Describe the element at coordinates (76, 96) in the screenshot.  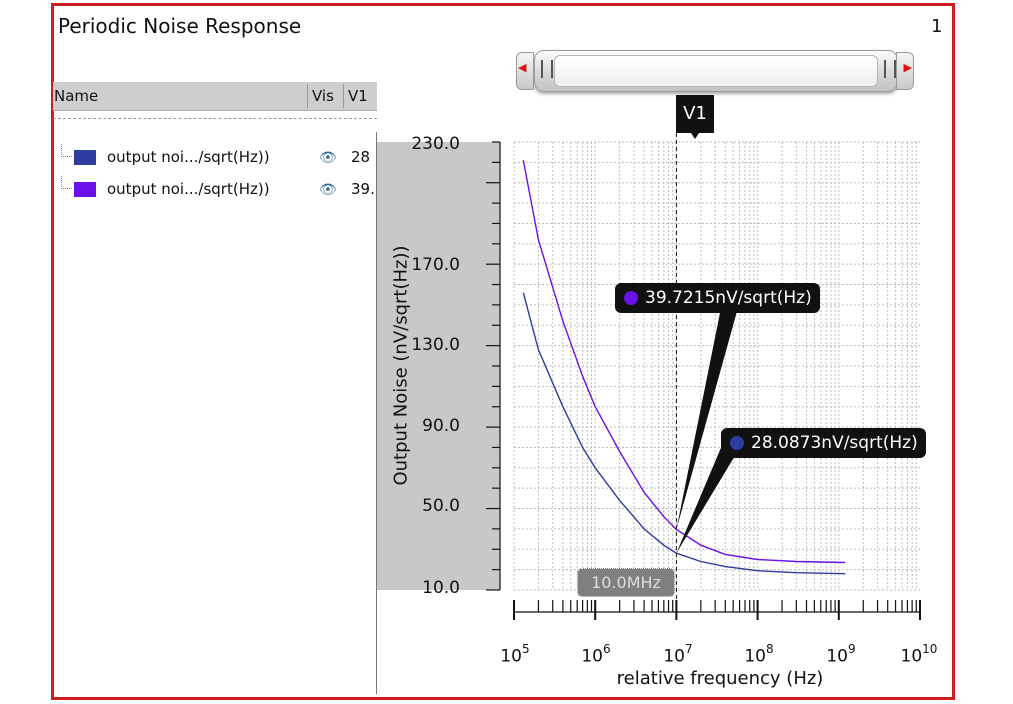
I see `legend-header-name: Name` at that location.